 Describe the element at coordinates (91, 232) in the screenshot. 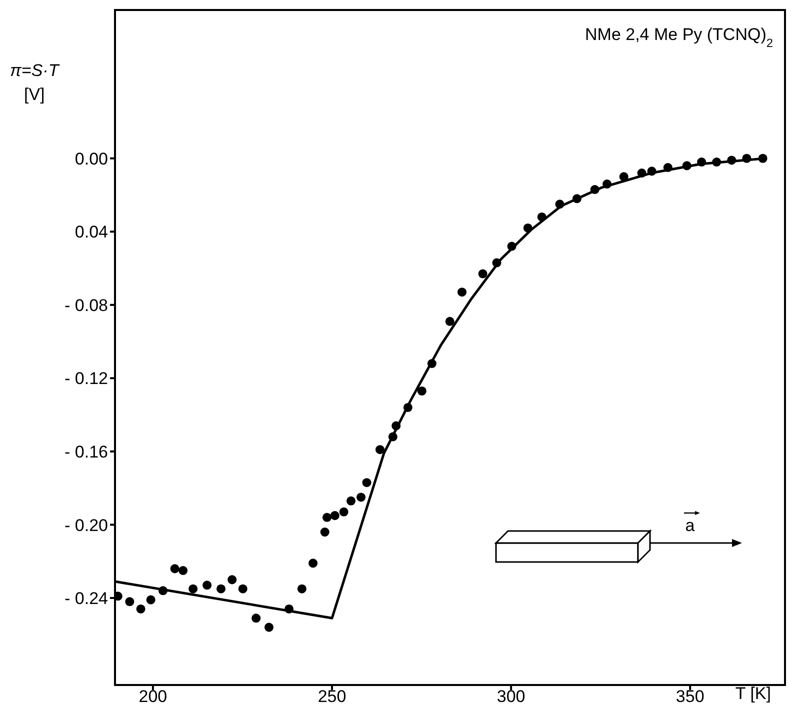

I see `y-tick-label: 0.04` at that location.